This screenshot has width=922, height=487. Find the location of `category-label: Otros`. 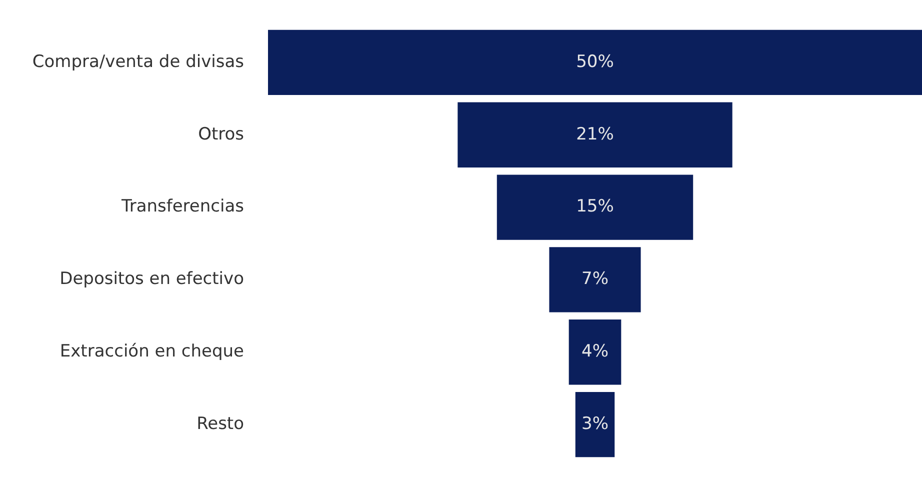

category-label: Otros is located at coordinates (221, 134).